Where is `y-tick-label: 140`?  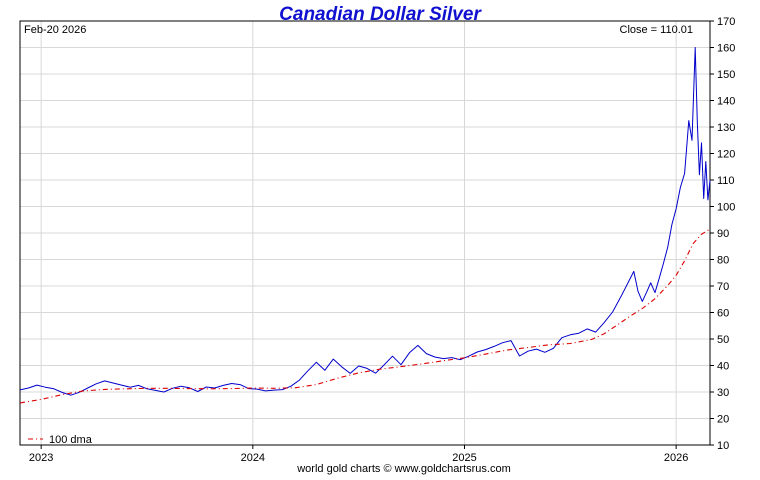 y-tick-label: 140 is located at coordinates (726, 102).